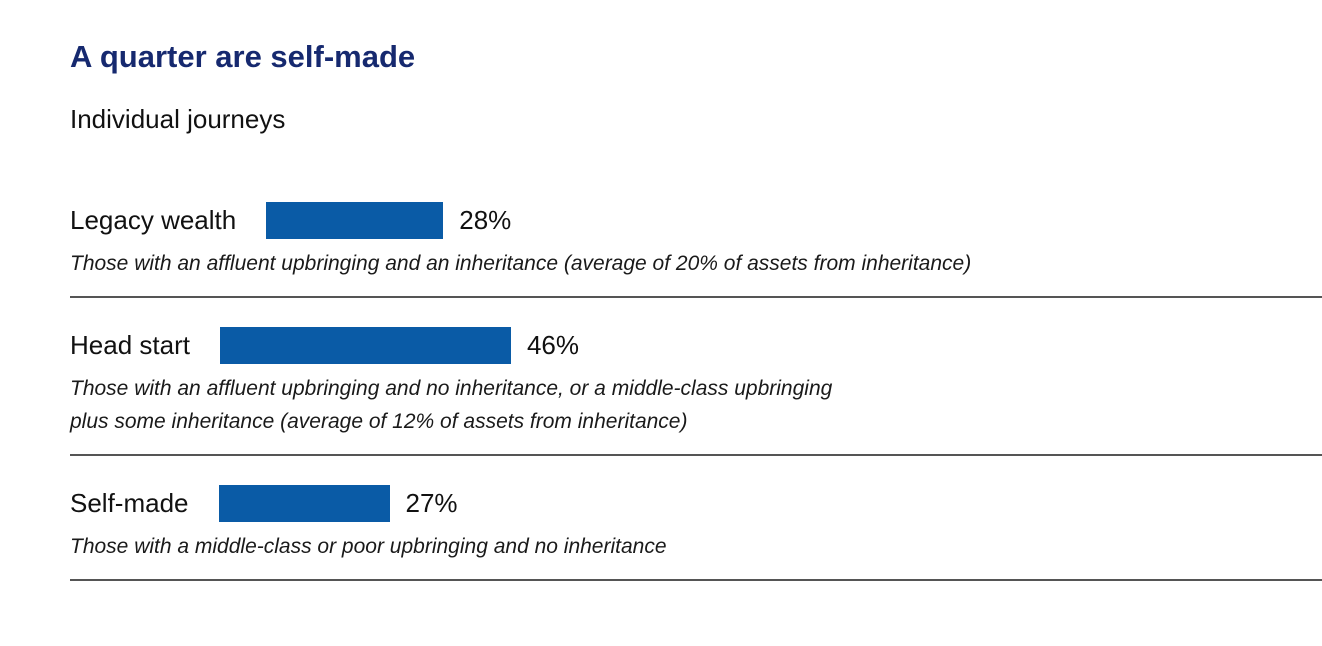 Image resolution: width=1322 pixels, height=646 pixels. I want to click on category-label: Legacy wealth, so click(153, 219).